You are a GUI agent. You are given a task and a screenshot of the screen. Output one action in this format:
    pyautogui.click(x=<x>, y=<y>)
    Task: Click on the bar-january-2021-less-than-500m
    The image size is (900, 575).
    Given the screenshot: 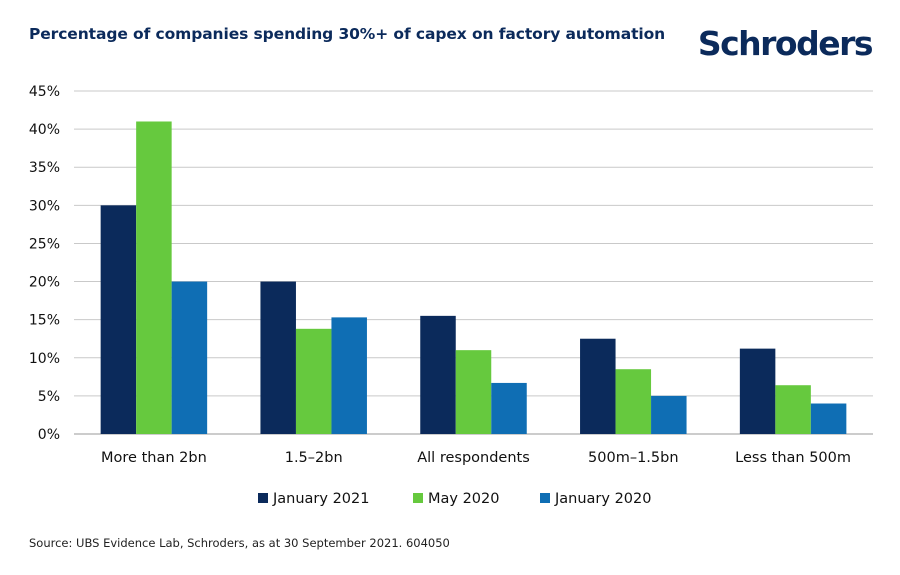 What is the action you would take?
    pyautogui.click(x=757, y=391)
    